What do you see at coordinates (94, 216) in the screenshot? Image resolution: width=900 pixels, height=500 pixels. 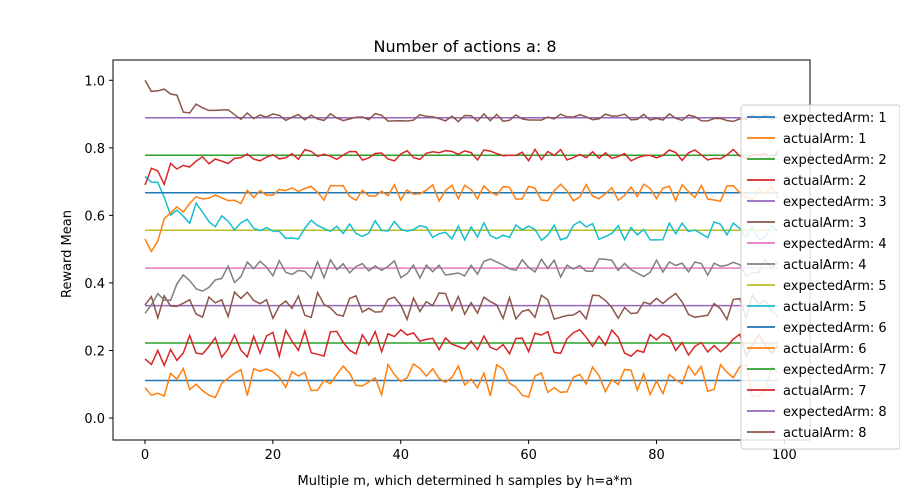 I see `y-tick-label: 0.6` at bounding box center [94, 216].